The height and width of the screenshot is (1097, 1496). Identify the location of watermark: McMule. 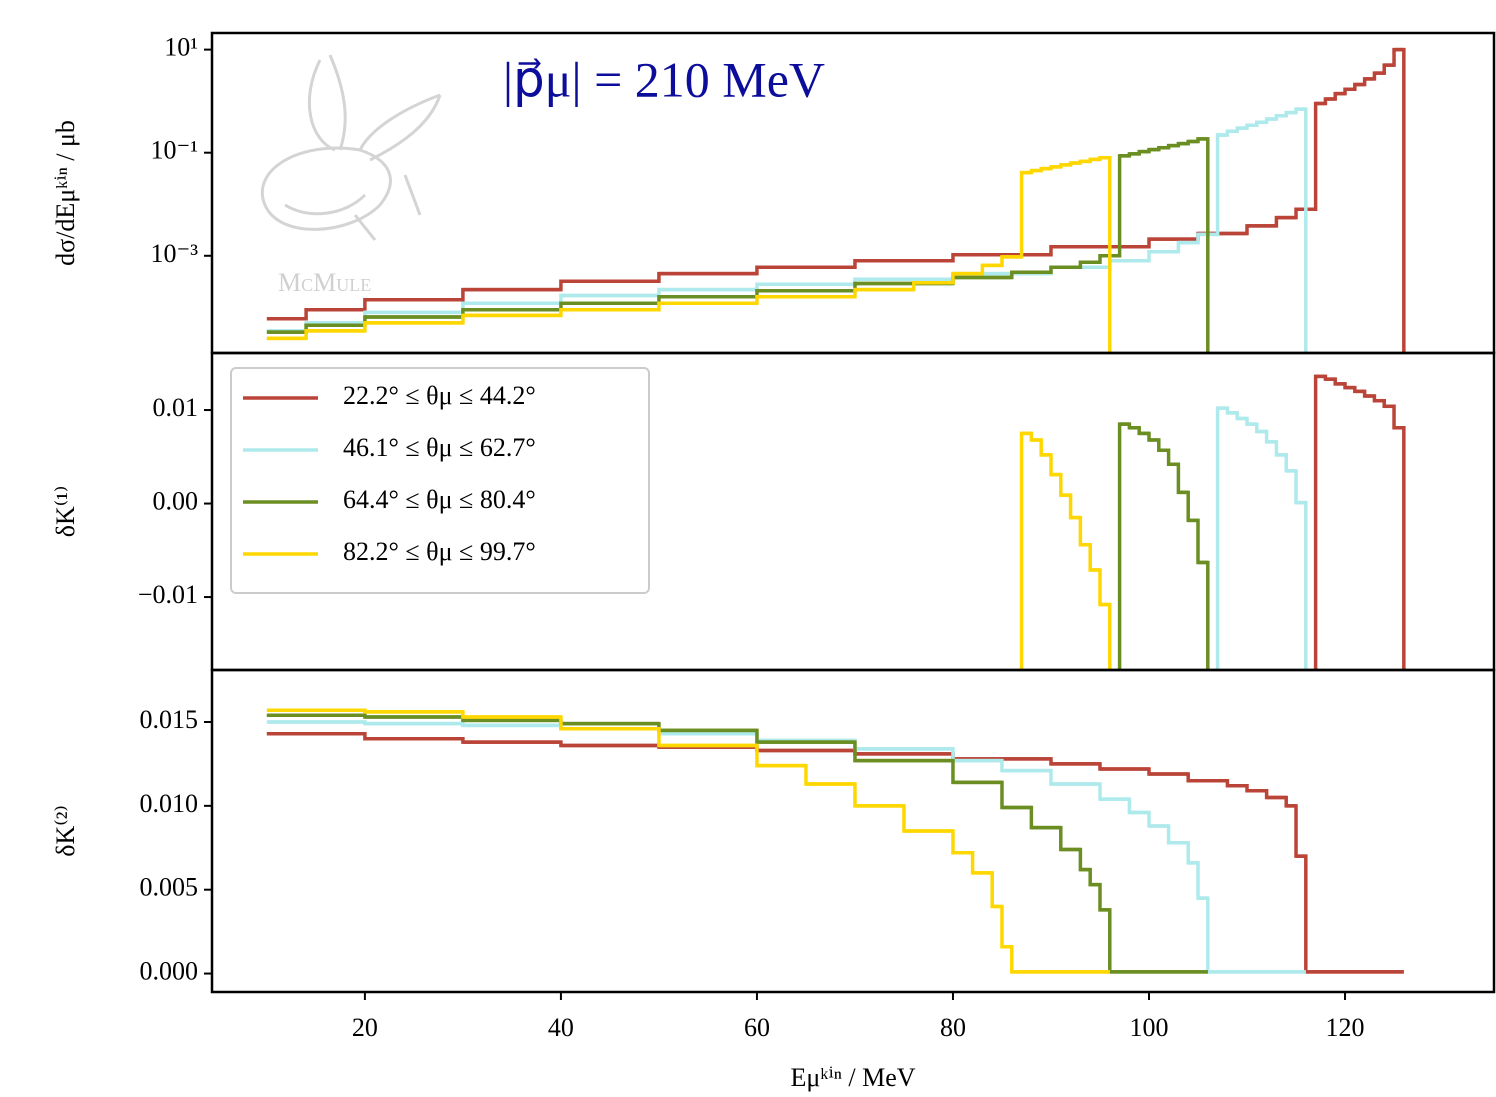
(324, 282).